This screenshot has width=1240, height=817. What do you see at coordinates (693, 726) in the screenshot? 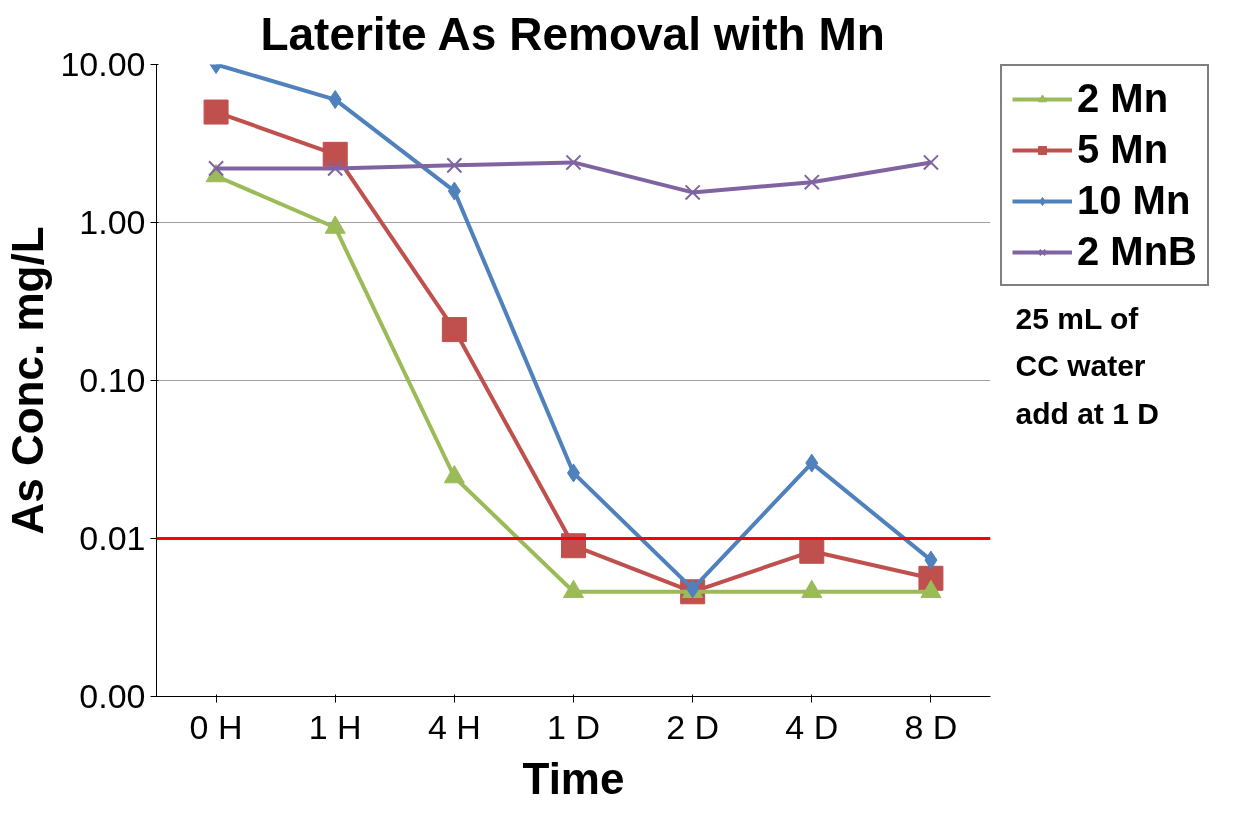
I see `x-tick-label: 2 D` at bounding box center [693, 726].